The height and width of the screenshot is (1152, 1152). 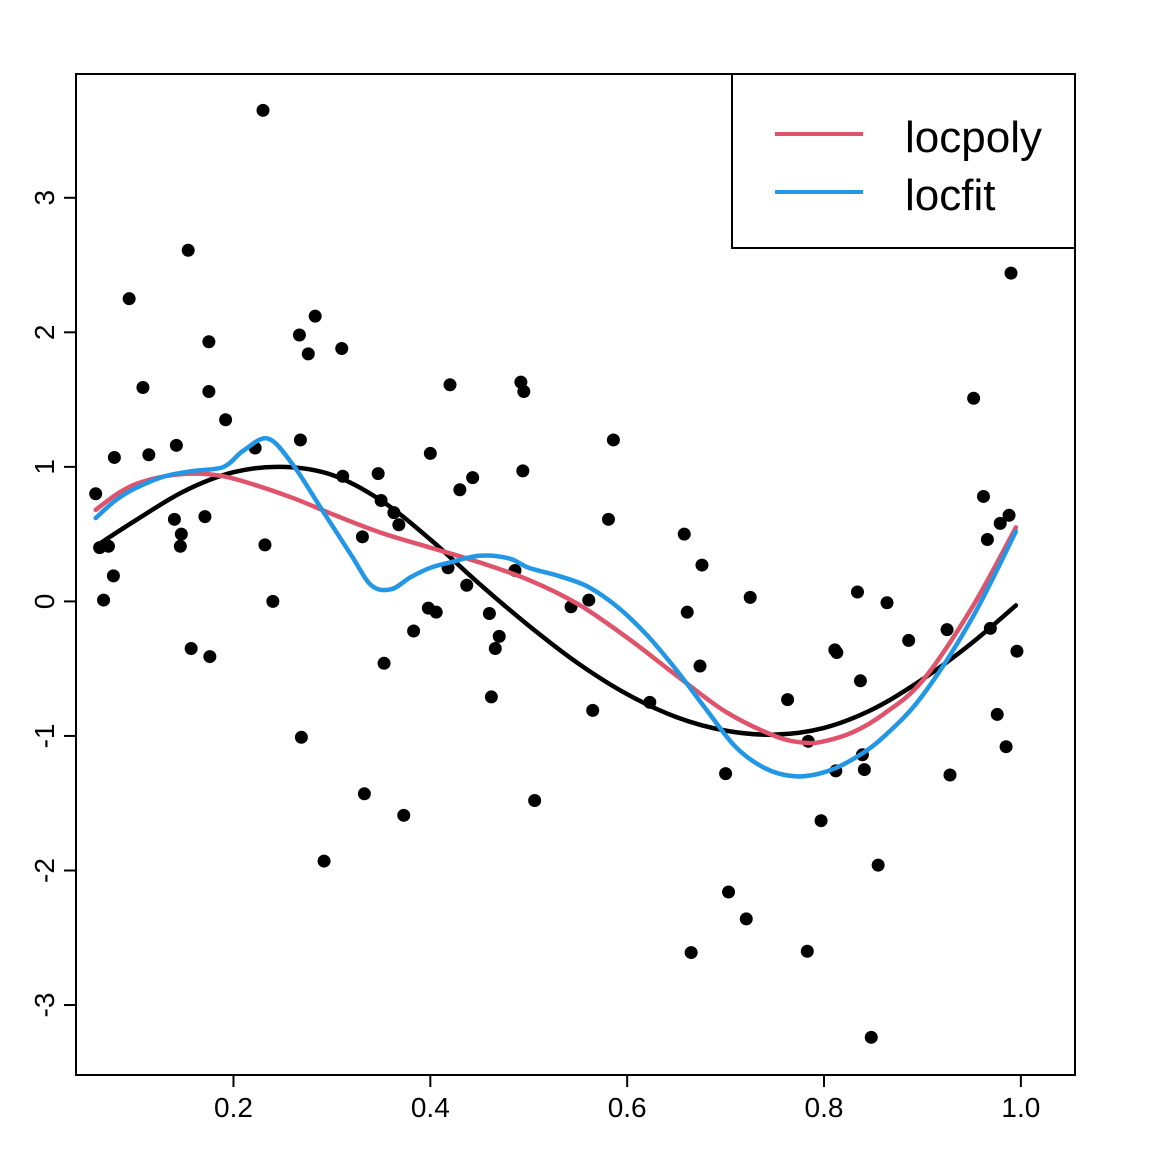 What do you see at coordinates (430, 1107) in the screenshot?
I see `x-tick-label: 0.4` at bounding box center [430, 1107].